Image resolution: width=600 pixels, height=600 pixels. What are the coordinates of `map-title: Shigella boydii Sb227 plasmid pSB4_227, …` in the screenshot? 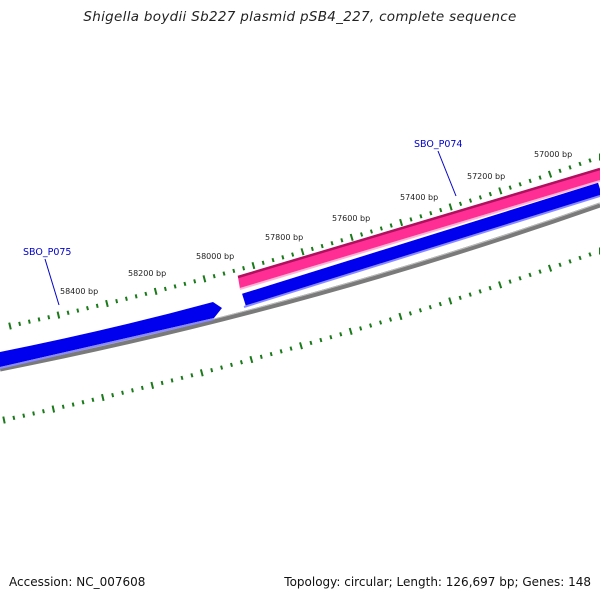 It's located at (300, 17).